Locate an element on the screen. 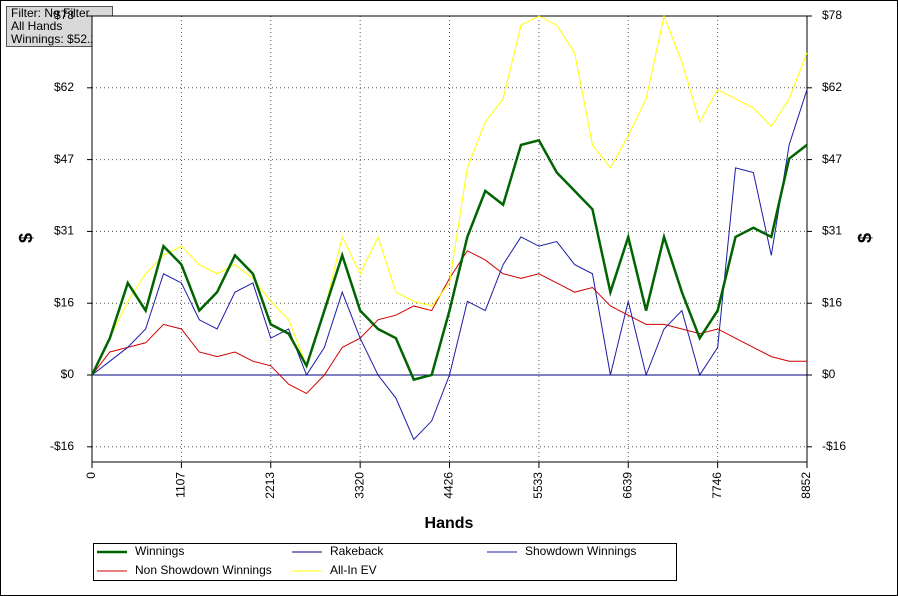 Image resolution: width=898 pixels, height=596 pixels. filter-text: Winnings: $52.20 is located at coordinates (57, 39).